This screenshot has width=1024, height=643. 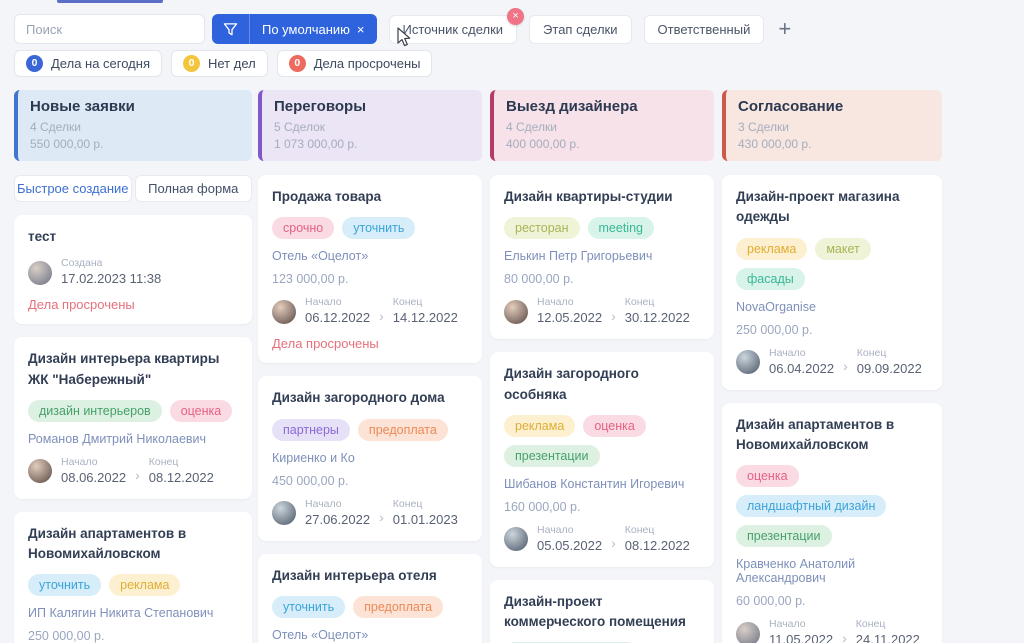 What do you see at coordinates (232, 63) in the screenshot?
I see `quick-filter-no-tasks-label: Нет дел` at bounding box center [232, 63].